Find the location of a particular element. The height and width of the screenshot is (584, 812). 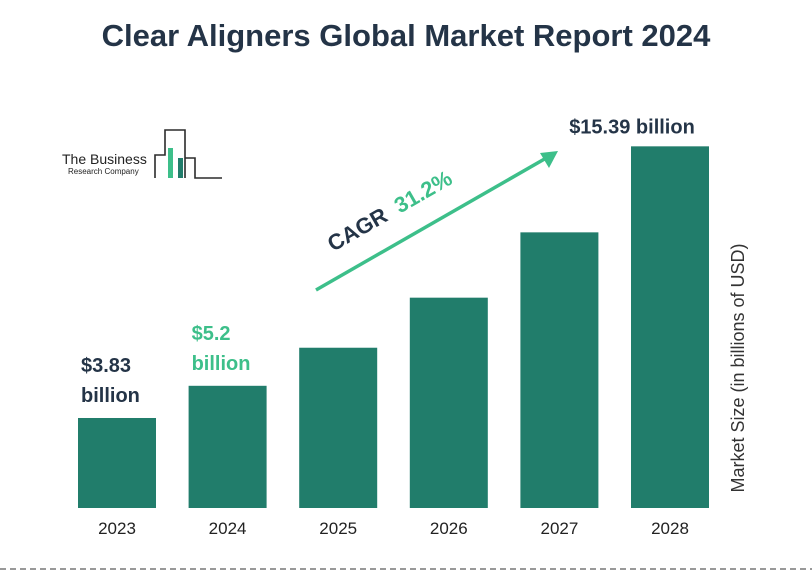

bar-2025 is located at coordinates (338, 427).